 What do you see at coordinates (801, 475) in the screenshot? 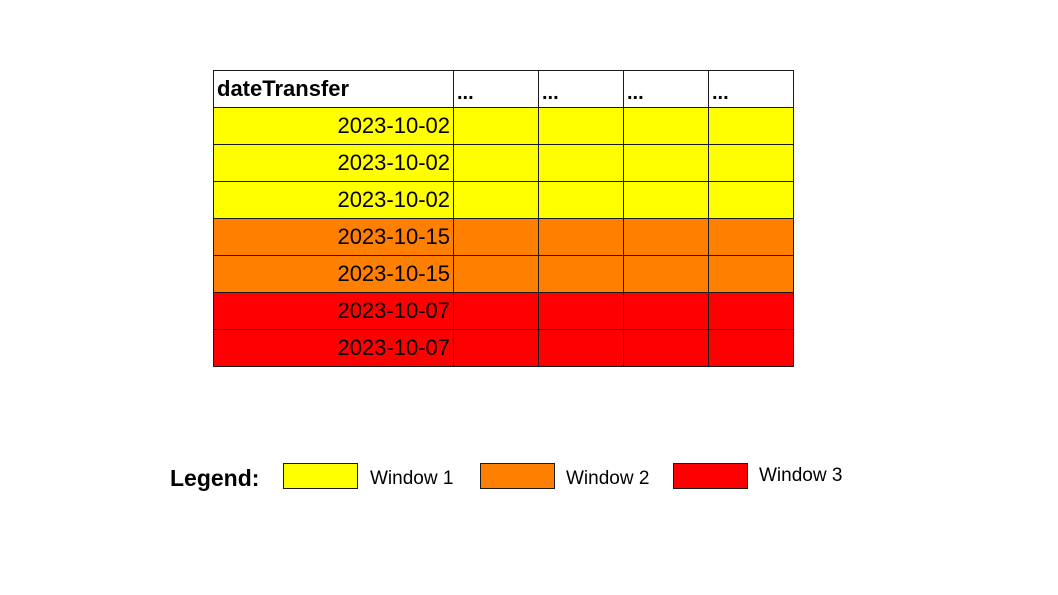
I see `legend-label-window-3: Window 3` at bounding box center [801, 475].